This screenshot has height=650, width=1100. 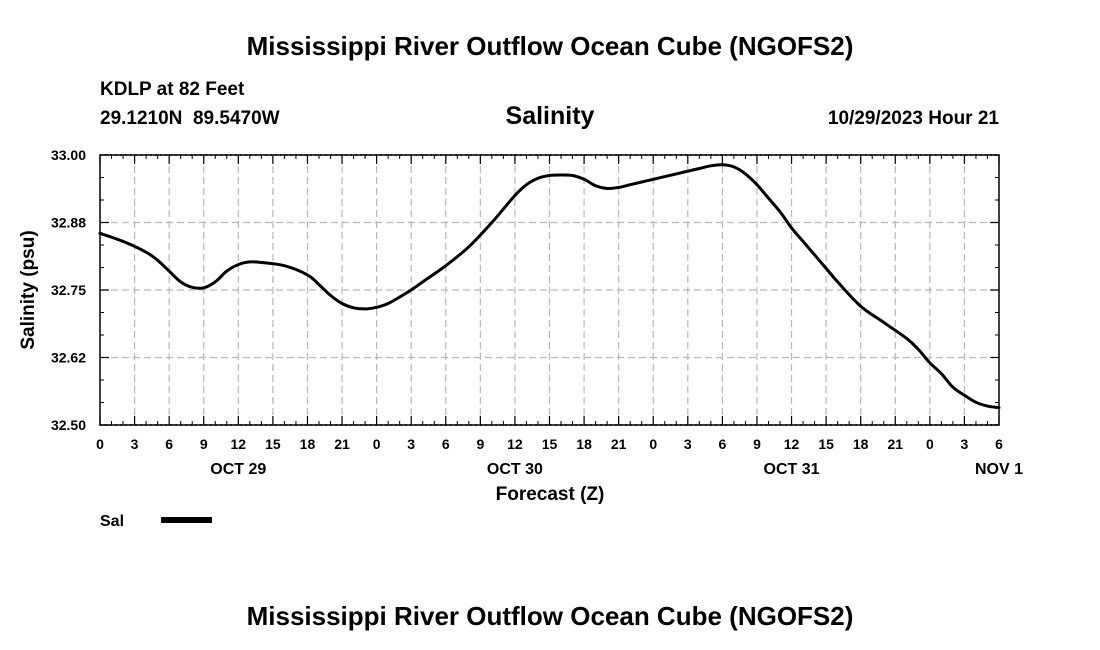 I want to click on y-axis-label: Salinity (psu), so click(x=28, y=289).